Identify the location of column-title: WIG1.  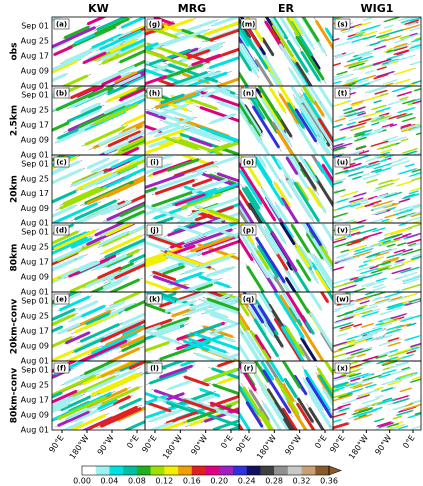
(377, 8).